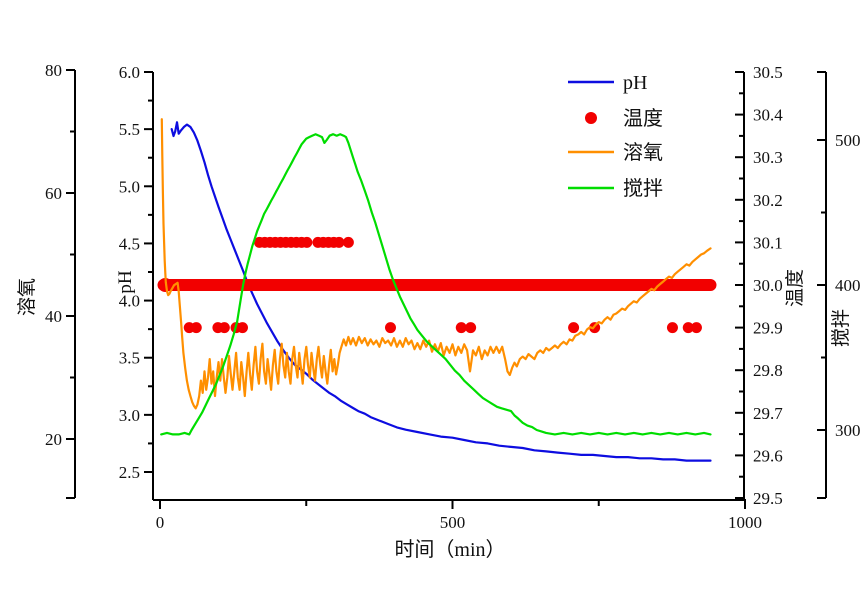 The height and width of the screenshot is (601, 865). I want to click on temperature-axis-title: 温度, so click(795, 288).